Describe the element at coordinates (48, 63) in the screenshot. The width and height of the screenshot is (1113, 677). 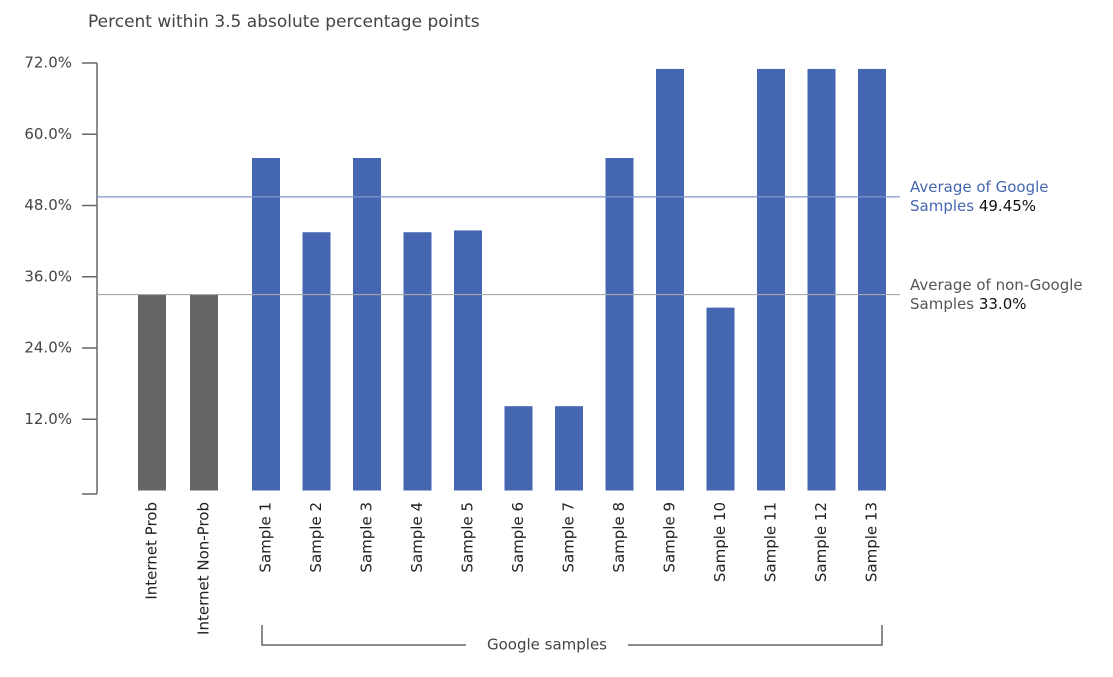
I see `y-tick-label: 72.0%` at that location.